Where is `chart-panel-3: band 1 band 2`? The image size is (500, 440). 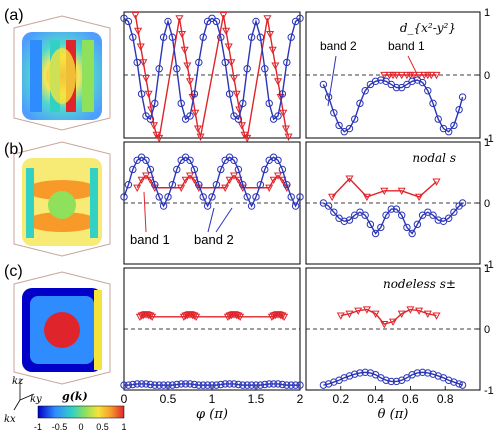 chart-panel-3: band 1 band 2 is located at coordinates (212, 203).